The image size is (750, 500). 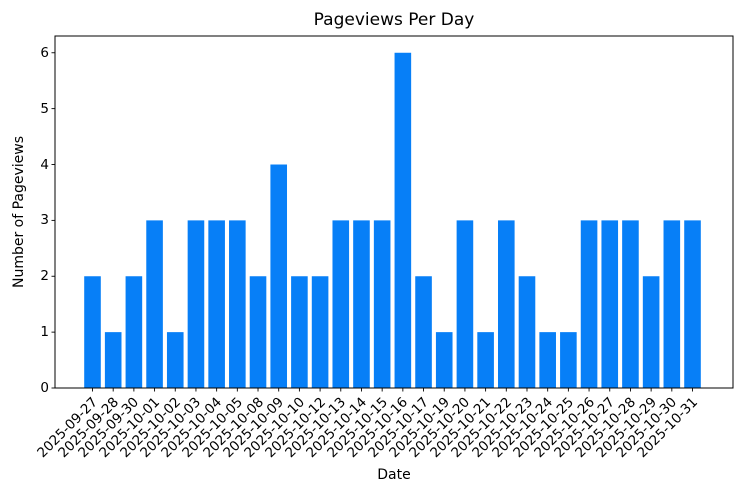 What do you see at coordinates (44, 332) in the screenshot?
I see `y-tick-label: 1` at bounding box center [44, 332].